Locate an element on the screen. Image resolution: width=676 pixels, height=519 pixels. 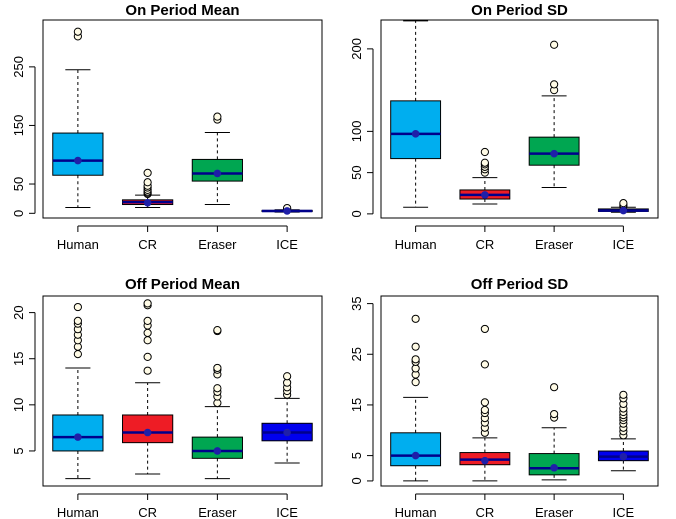
chart-title: On Period Mean is located at coordinates (182, 10).